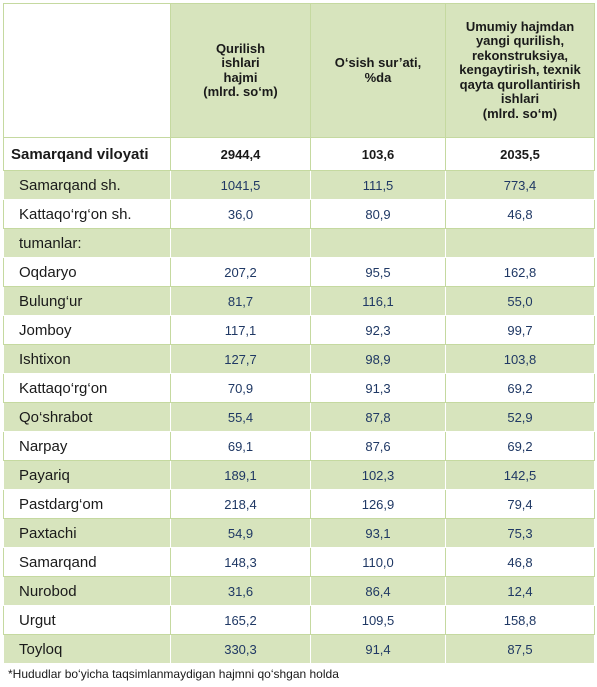 The image size is (597, 687). What do you see at coordinates (240, 388) in the screenshot?
I see `value-cell: 70,9` at bounding box center [240, 388].